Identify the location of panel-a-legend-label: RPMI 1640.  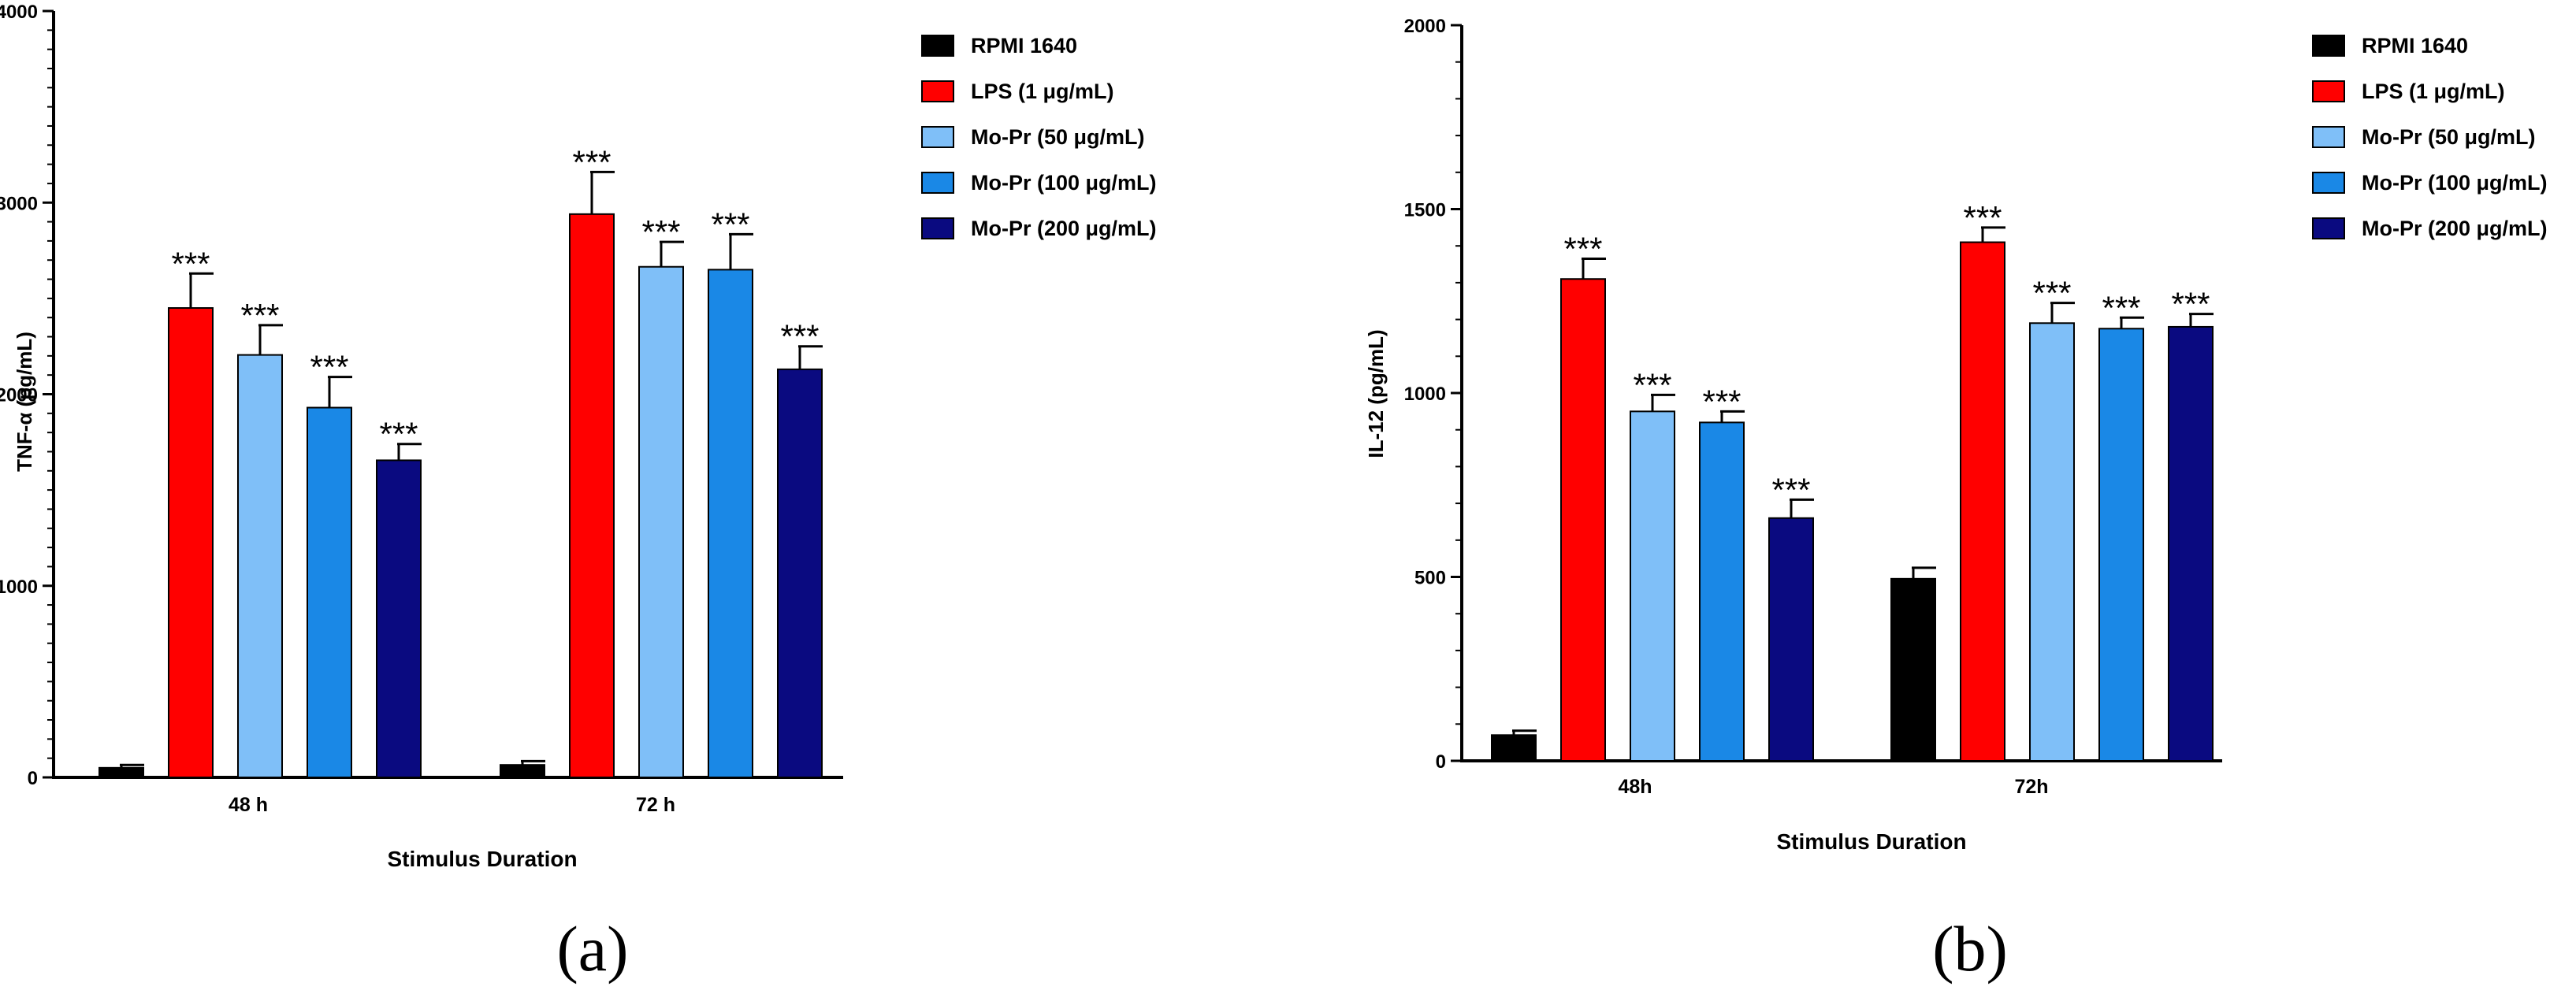
(1024, 45).